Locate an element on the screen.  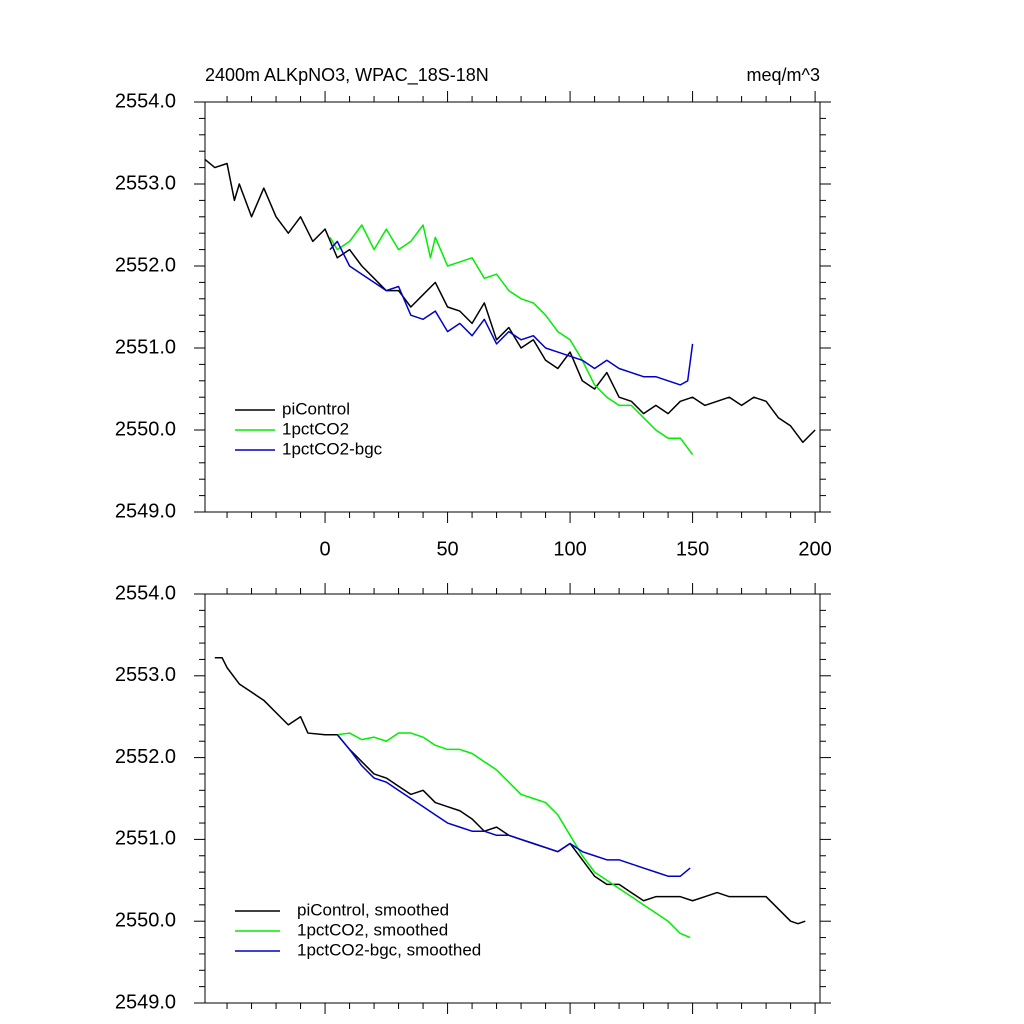
units-label: meq/m^3 is located at coordinates (783, 75).